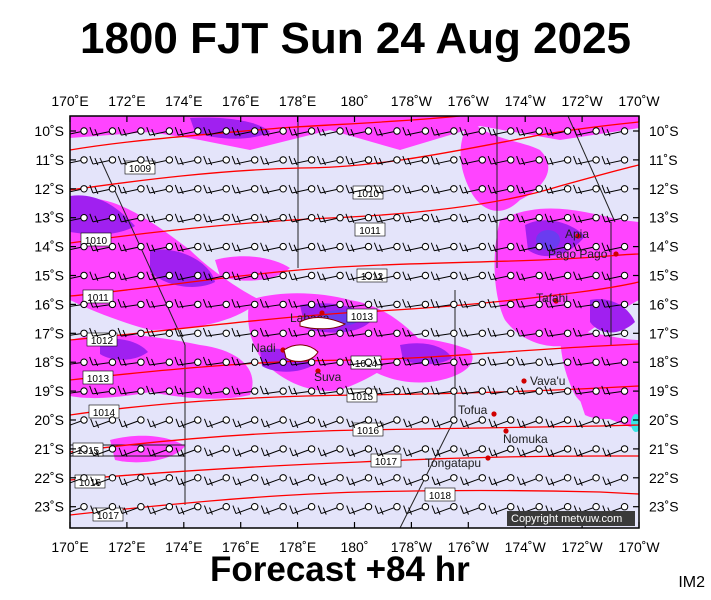 This screenshot has height=600, width=711. What do you see at coordinates (453, 463) in the screenshot?
I see `place-label: Tongatapu` at bounding box center [453, 463].